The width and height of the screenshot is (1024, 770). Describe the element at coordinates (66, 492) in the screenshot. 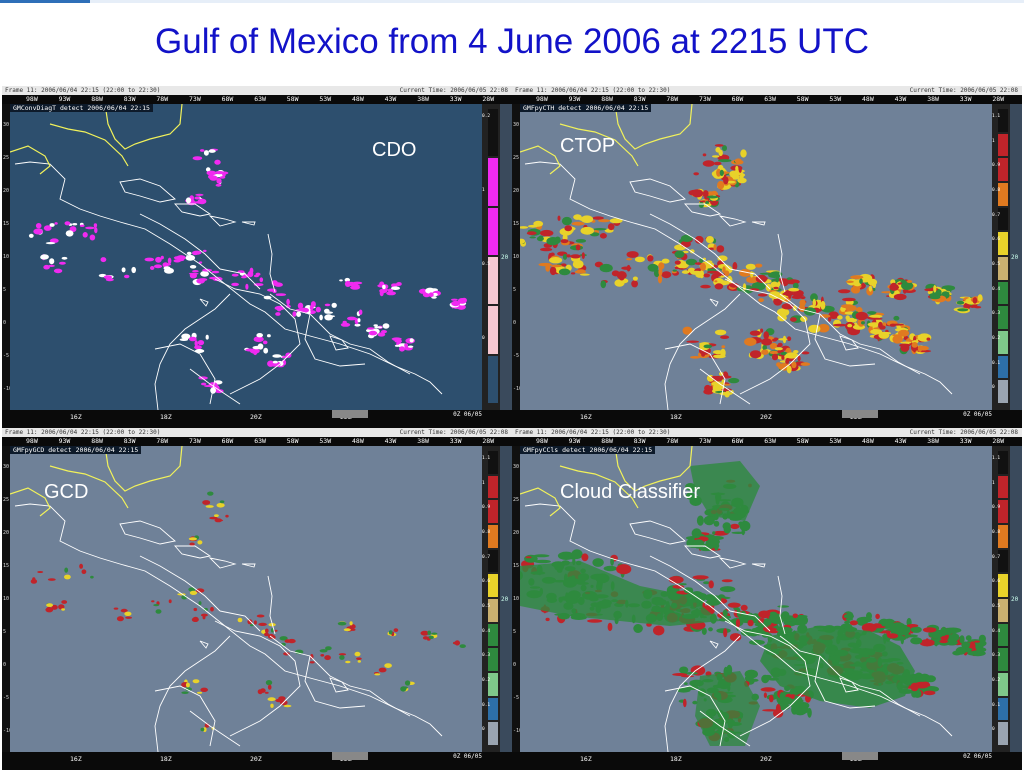

I see `panel-label-gcd: GCD` at that location.